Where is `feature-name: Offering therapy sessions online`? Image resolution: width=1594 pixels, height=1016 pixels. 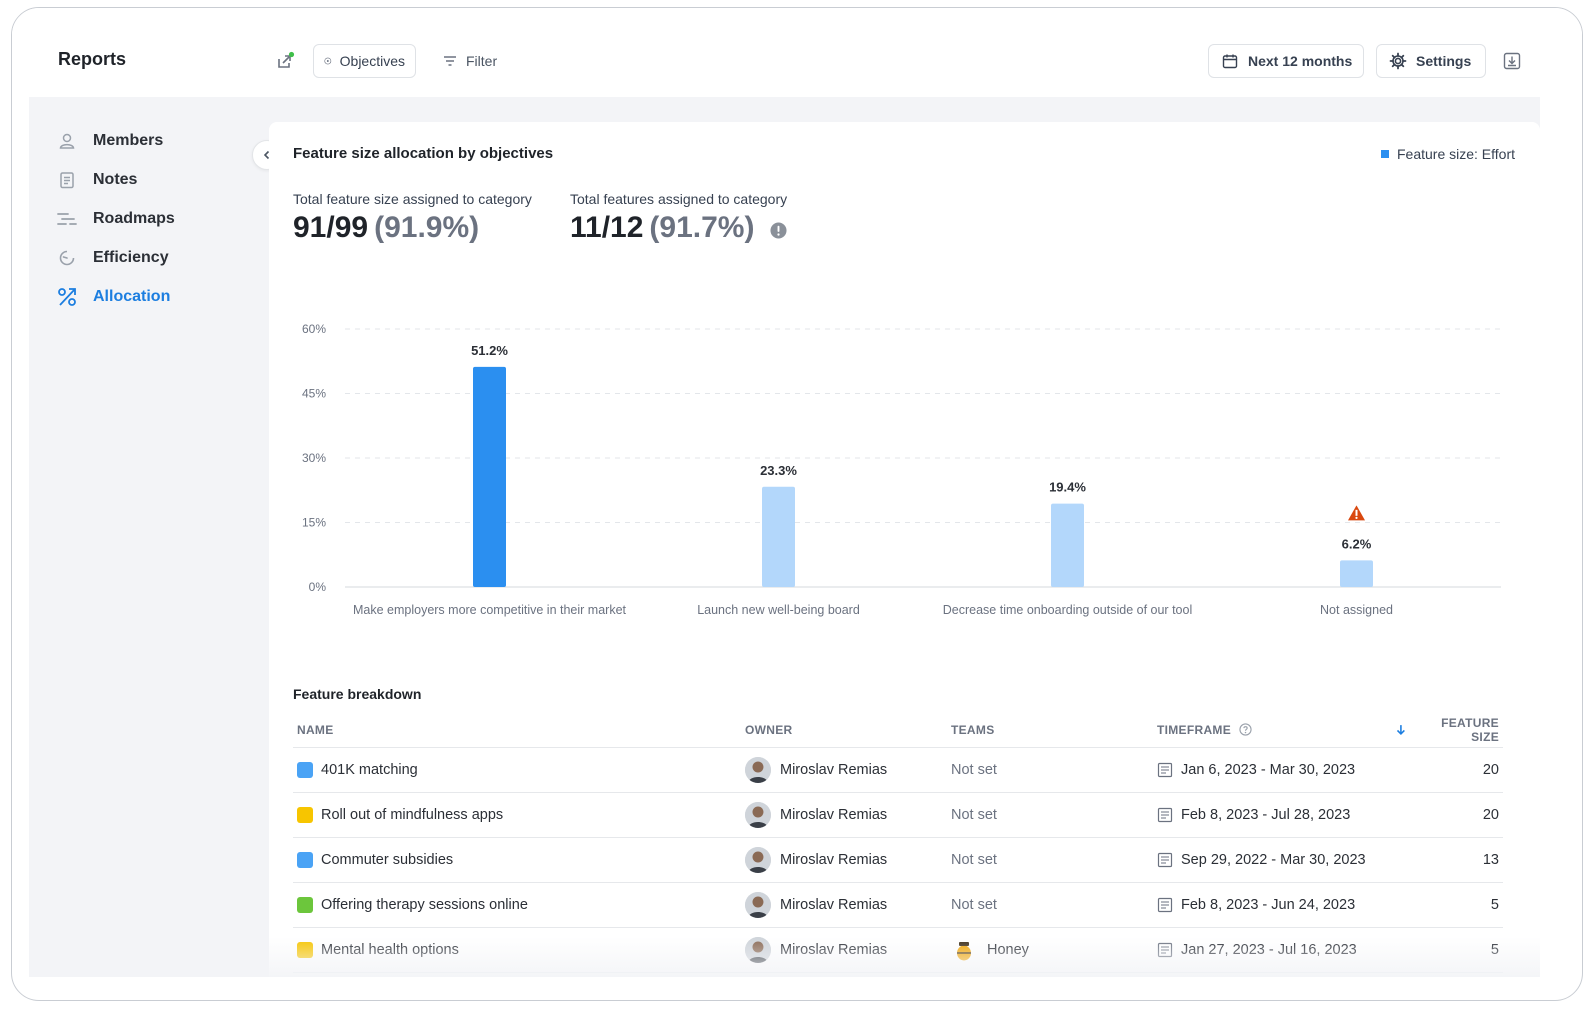 feature-name: Offering therapy sessions online is located at coordinates (424, 905).